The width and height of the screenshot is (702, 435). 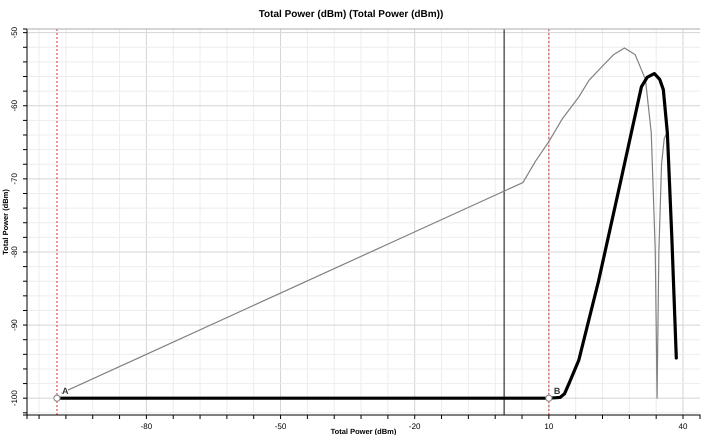 I want to click on x-tick-label: -50, so click(x=280, y=427).